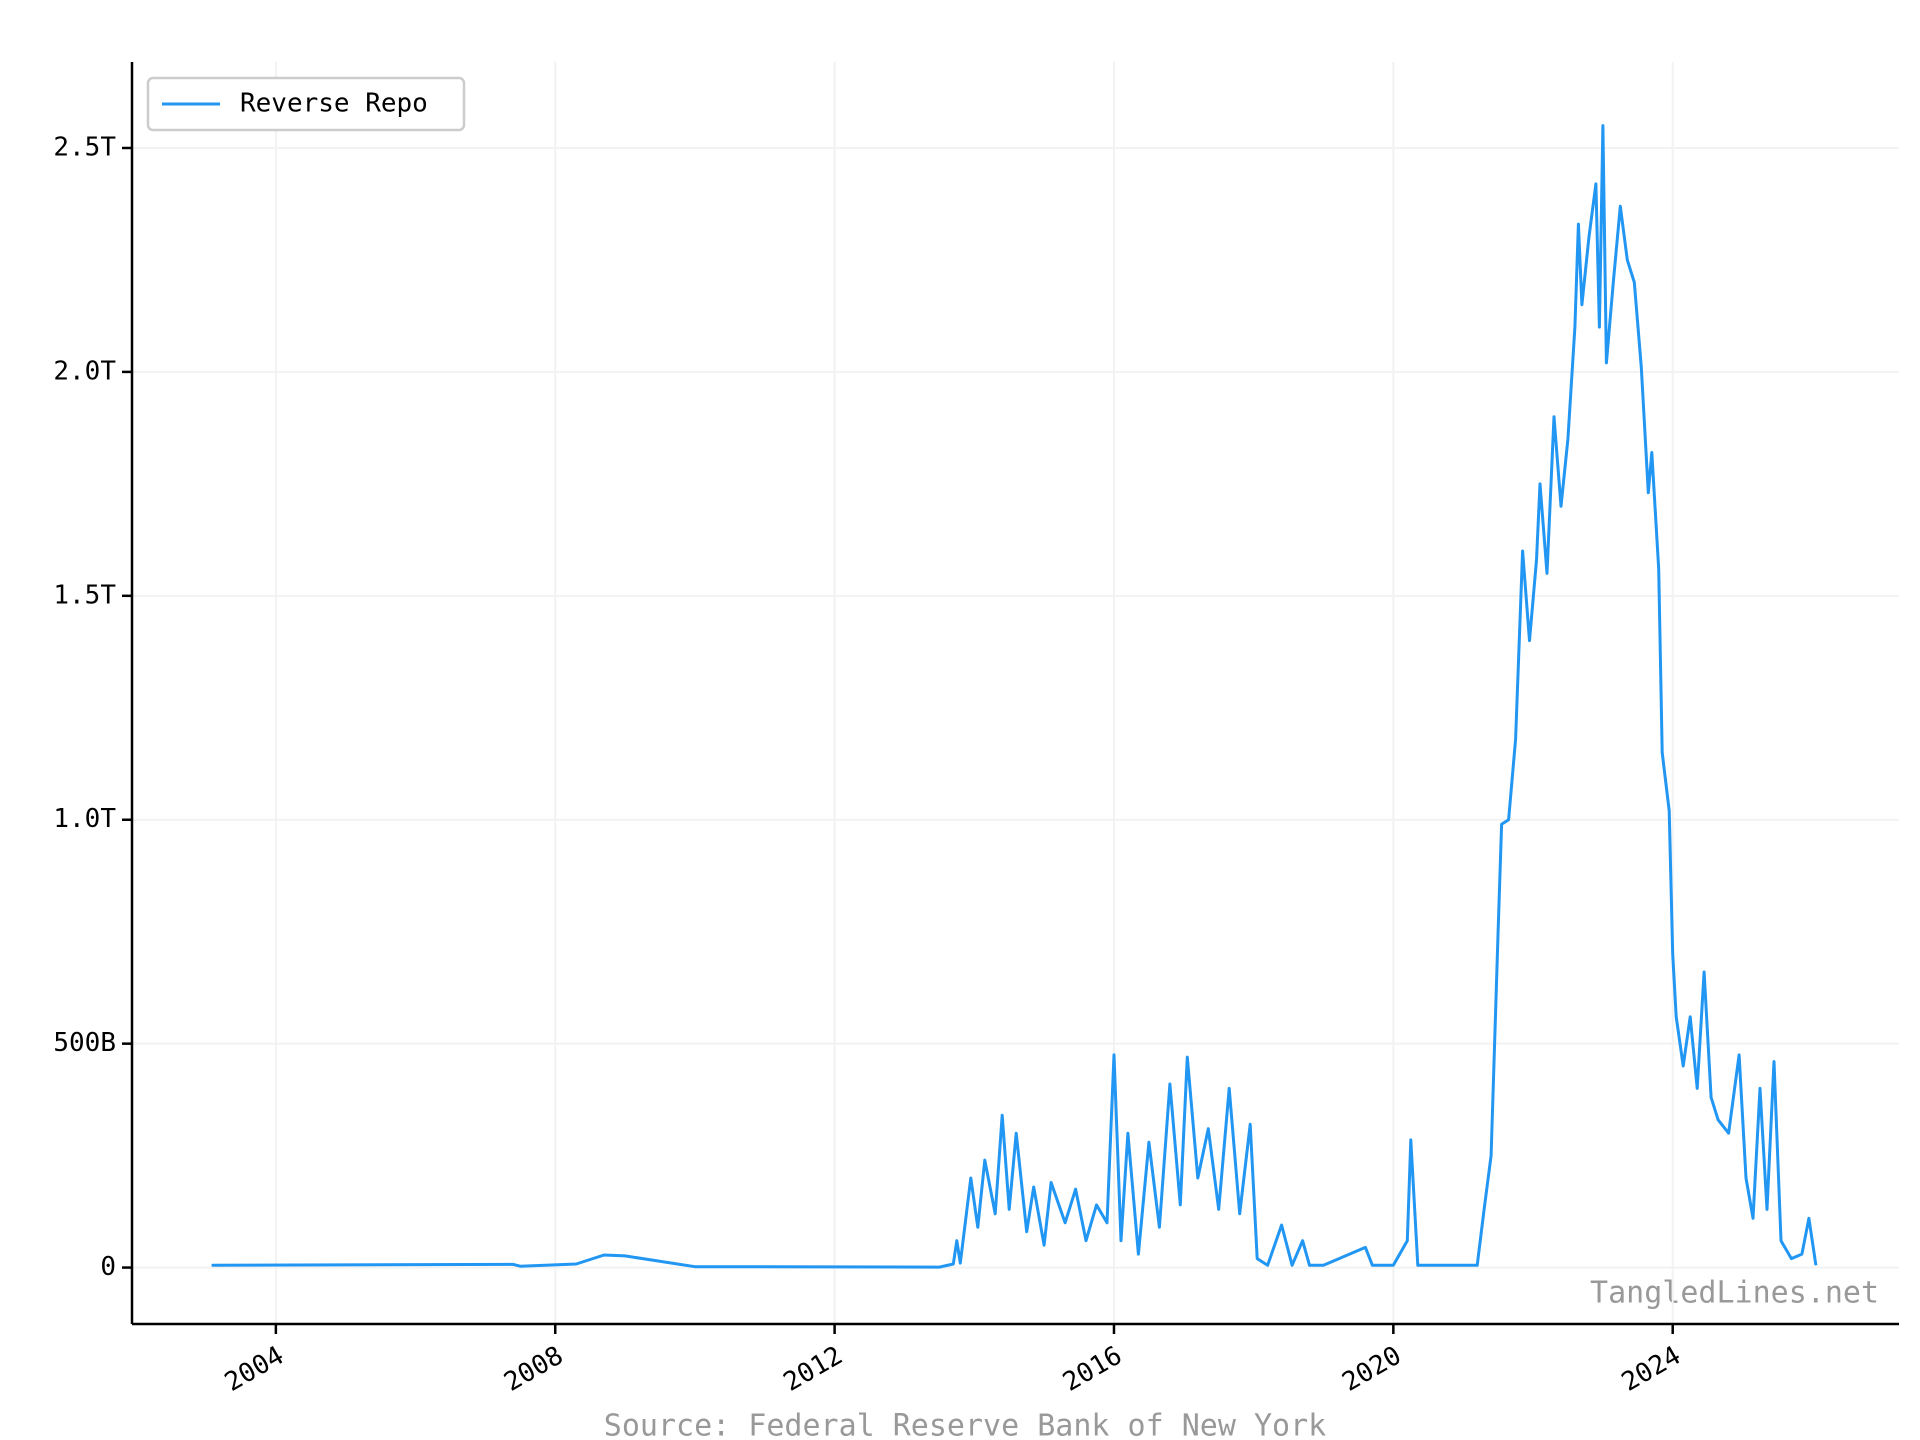 This screenshot has height=1440, width=1920. I want to click on y-tick-label: 2.5T, so click(84, 147).